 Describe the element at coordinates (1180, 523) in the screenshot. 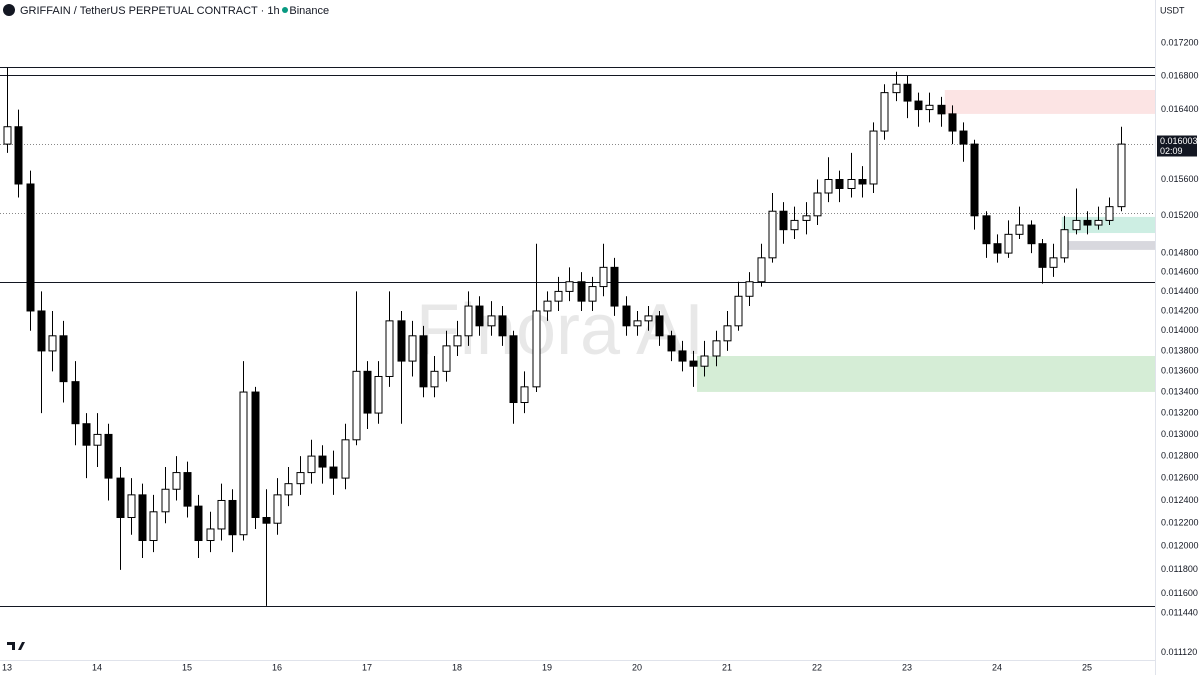

I see `y-tick-label: 0.012200` at that location.